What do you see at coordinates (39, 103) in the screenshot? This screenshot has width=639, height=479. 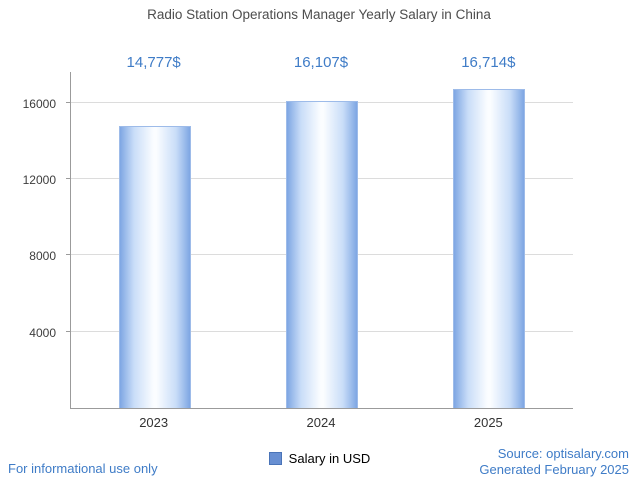 I see `y-axis-tick-label: 16000` at bounding box center [39, 103].